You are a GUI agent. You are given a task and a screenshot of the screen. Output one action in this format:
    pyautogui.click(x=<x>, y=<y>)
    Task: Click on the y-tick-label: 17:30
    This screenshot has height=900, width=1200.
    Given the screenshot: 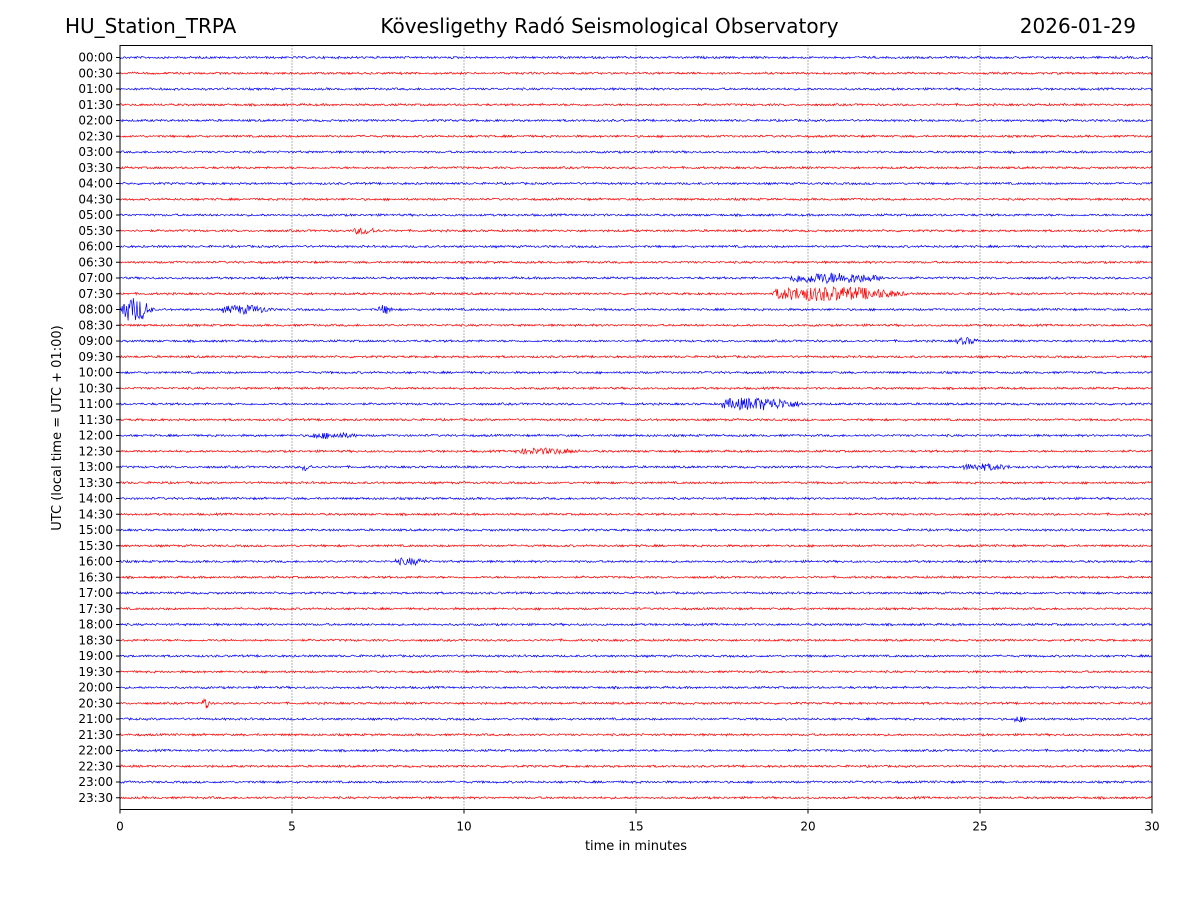 What is the action you would take?
    pyautogui.click(x=95, y=609)
    